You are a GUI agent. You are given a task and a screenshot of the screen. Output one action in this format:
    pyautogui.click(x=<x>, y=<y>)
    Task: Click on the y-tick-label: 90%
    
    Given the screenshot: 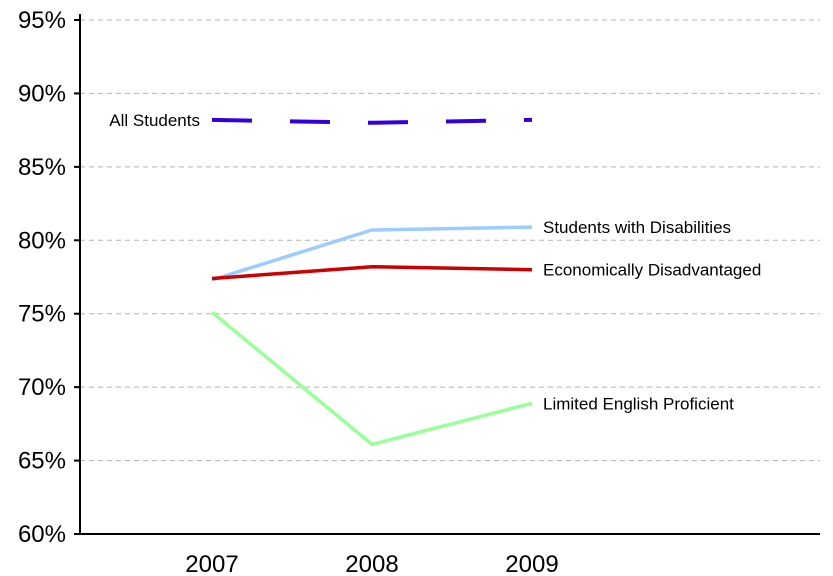 What is the action you would take?
    pyautogui.click(x=42, y=93)
    